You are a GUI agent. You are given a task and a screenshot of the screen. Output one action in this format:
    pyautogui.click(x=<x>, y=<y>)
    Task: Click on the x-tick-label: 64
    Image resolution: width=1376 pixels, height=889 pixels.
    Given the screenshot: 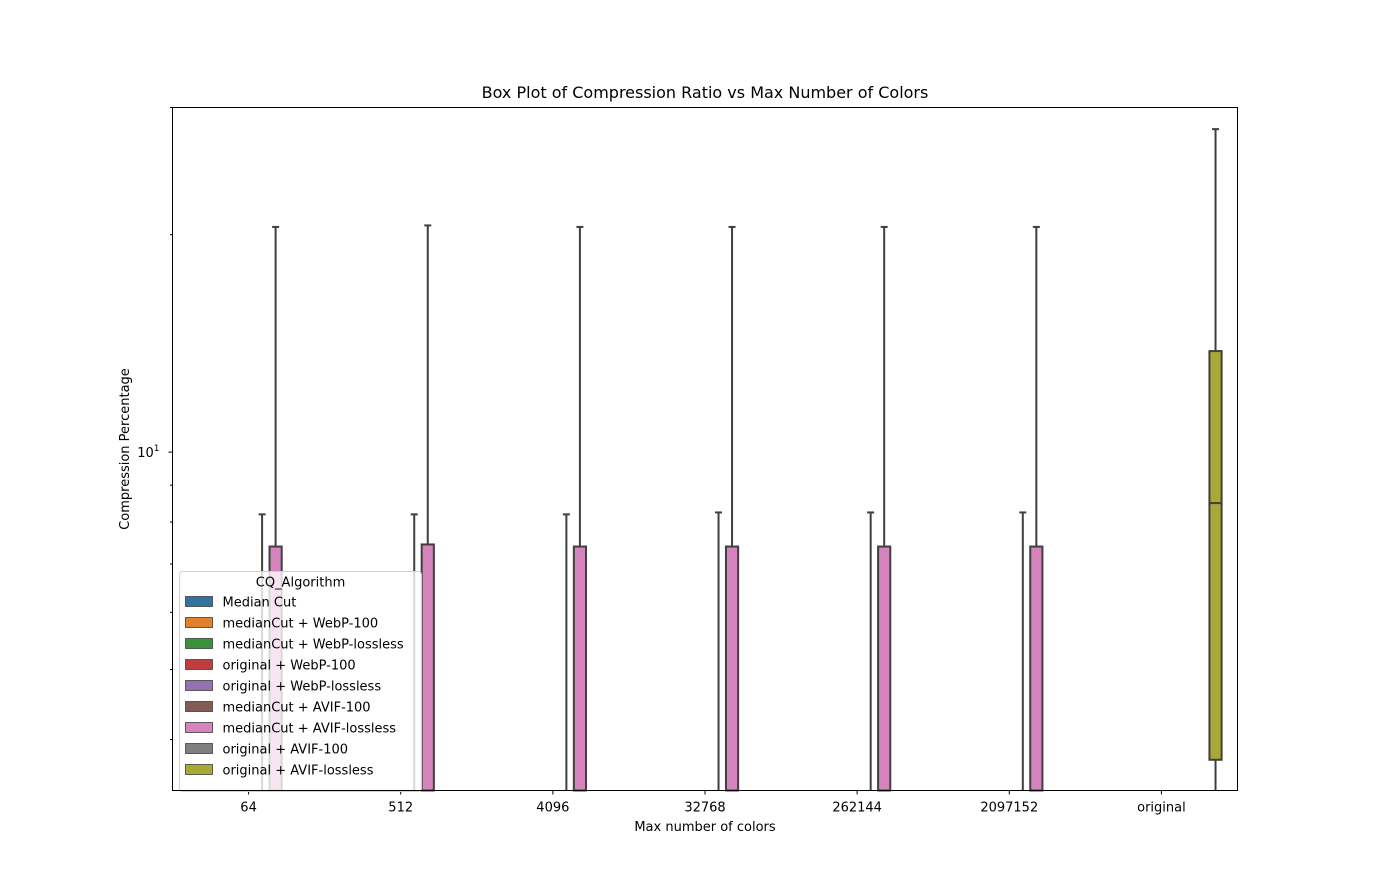 What is the action you would take?
    pyautogui.click(x=248, y=808)
    